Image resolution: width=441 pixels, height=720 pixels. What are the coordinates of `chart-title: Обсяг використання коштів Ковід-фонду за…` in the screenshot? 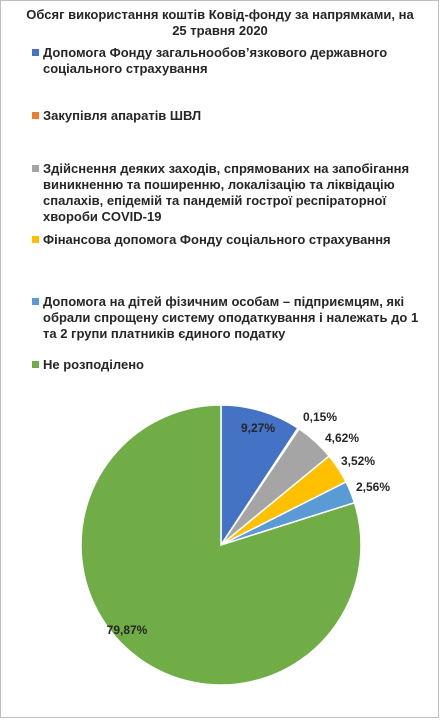 It's located at (220, 22).